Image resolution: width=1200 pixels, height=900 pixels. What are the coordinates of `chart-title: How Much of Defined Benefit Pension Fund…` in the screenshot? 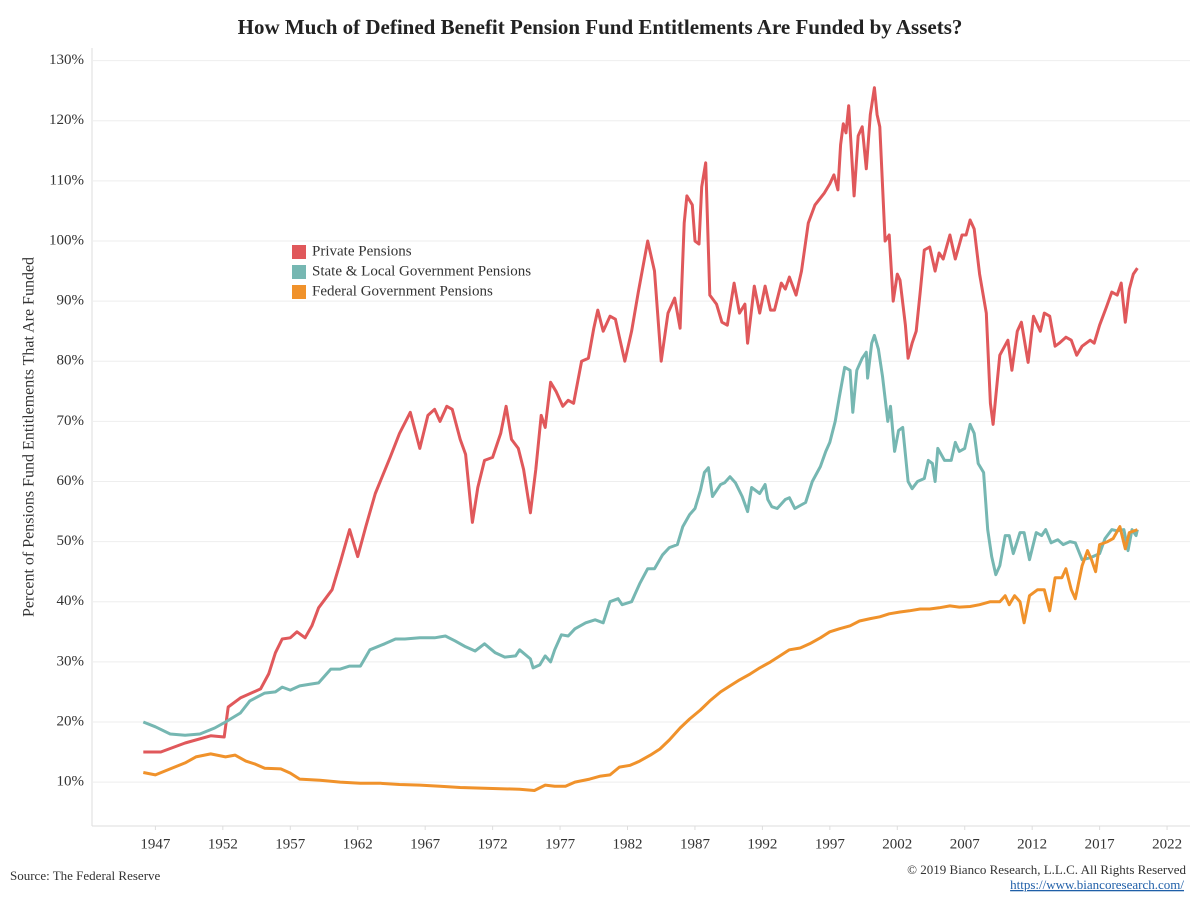 It's located at (600, 27).